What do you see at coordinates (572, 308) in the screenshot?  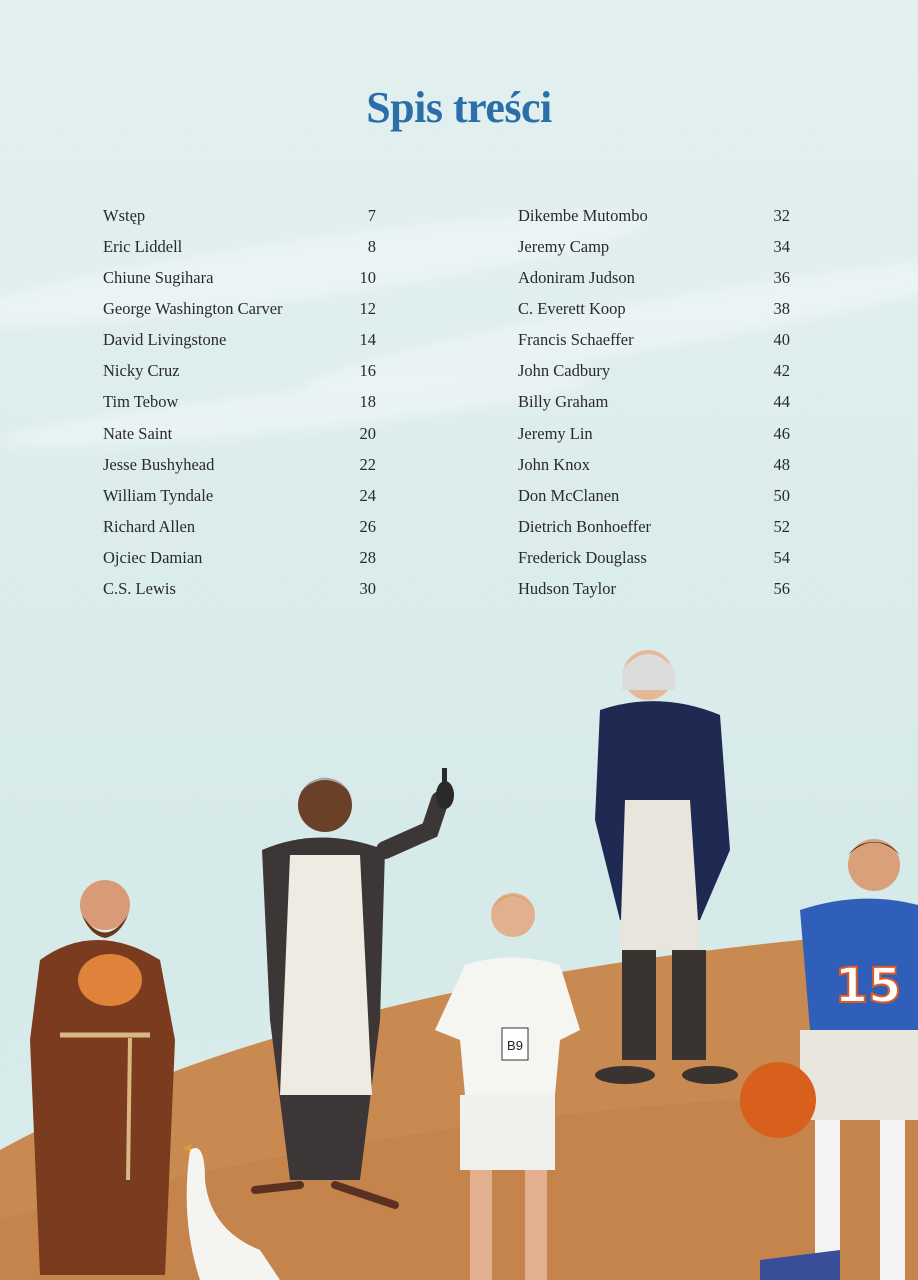 I see `toc-entry-title: C. Everett Koop` at bounding box center [572, 308].